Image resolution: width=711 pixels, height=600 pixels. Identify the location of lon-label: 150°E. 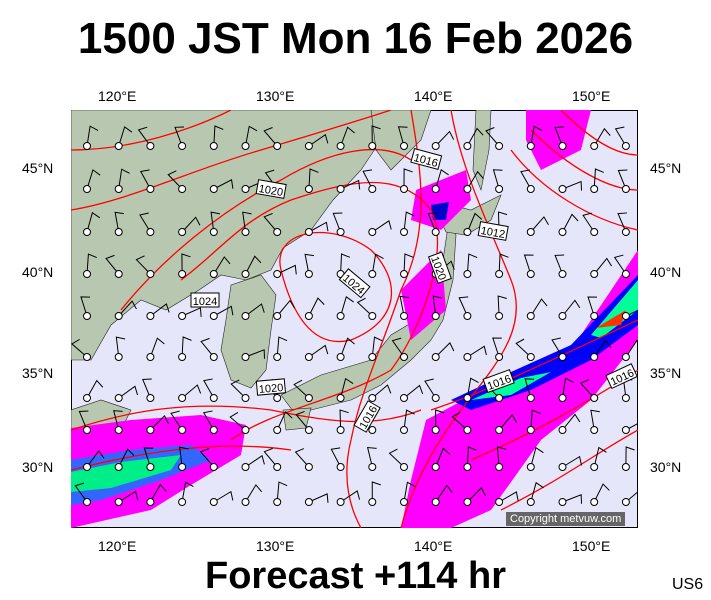
(591, 96).